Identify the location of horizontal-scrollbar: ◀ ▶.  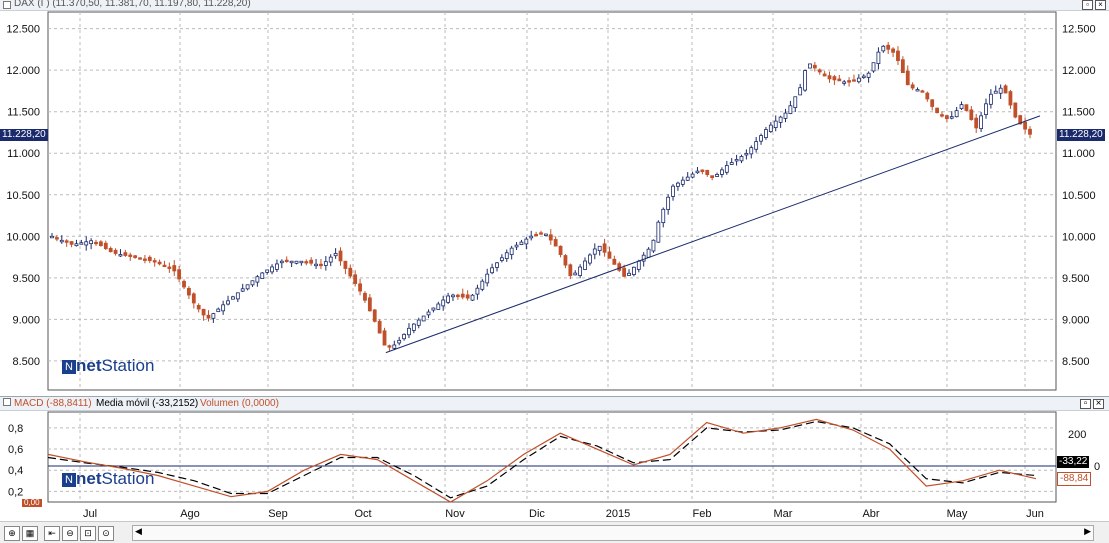
(613, 533).